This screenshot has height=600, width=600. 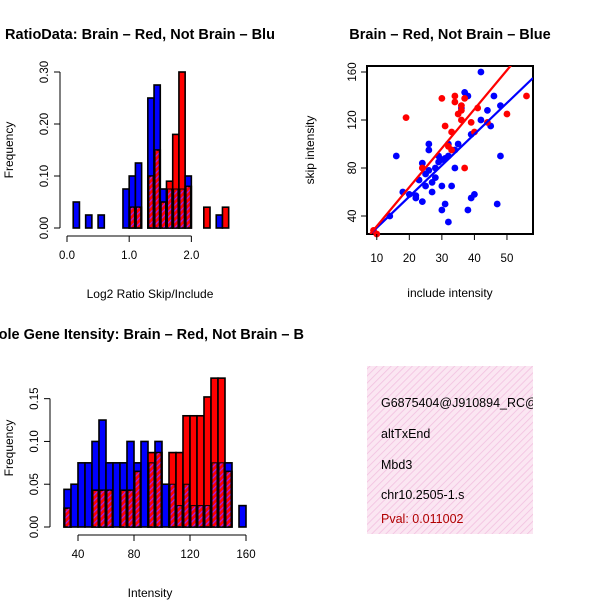 What do you see at coordinates (129, 248) in the screenshot?
I see `ratio-histogram-x-axis: 0.0 1.0 2.0` at bounding box center [129, 248].